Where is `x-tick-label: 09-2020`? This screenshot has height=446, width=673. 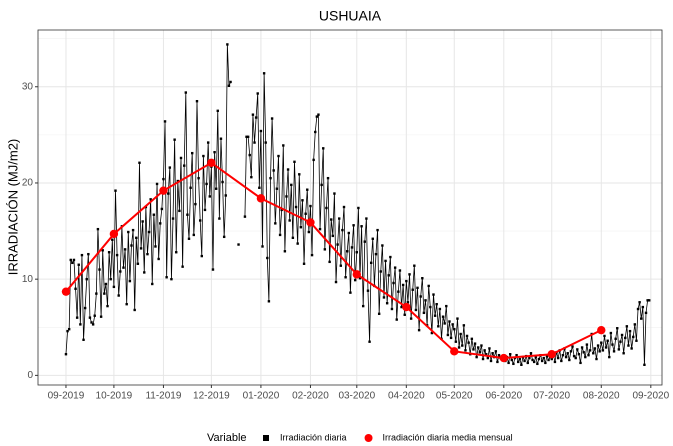
x-tick-label: 09-2020 is located at coordinates (650, 396).